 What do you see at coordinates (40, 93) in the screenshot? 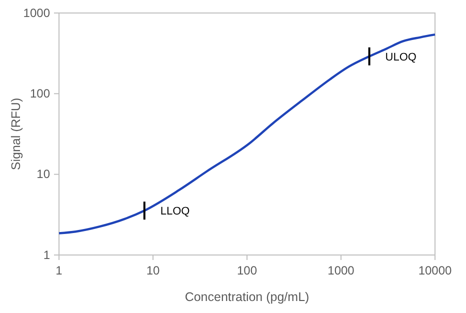
I see `y-tick-label: 100` at bounding box center [40, 93].